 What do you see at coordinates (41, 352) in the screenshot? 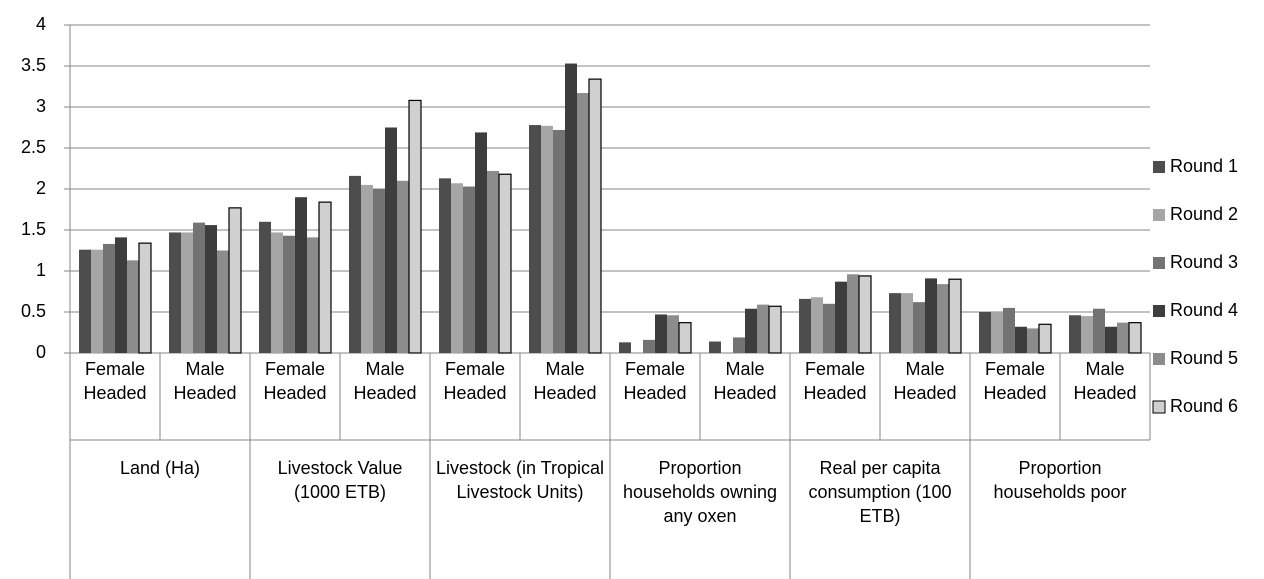
I see `y-tick-label: 0` at bounding box center [41, 352].